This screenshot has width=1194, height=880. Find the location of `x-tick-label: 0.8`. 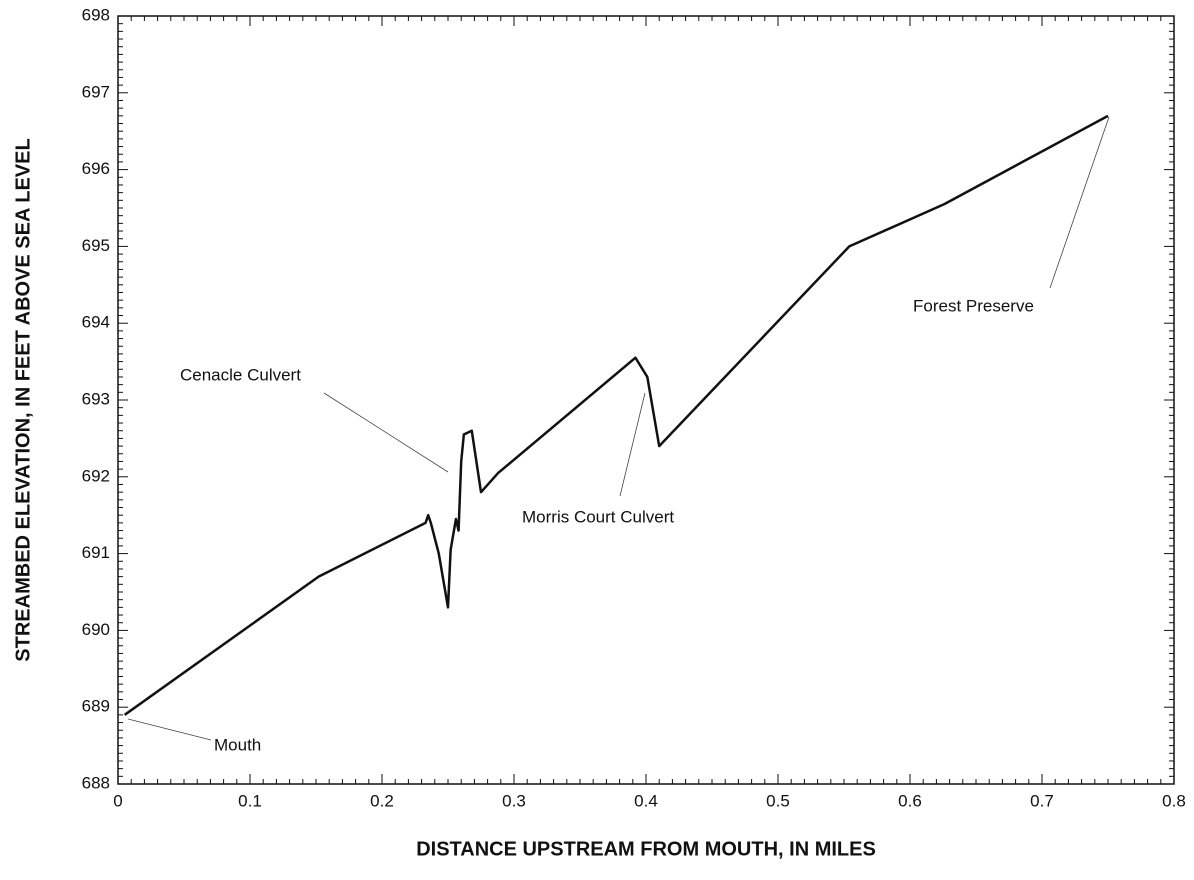

x-tick-label: 0.8 is located at coordinates (1174, 800).